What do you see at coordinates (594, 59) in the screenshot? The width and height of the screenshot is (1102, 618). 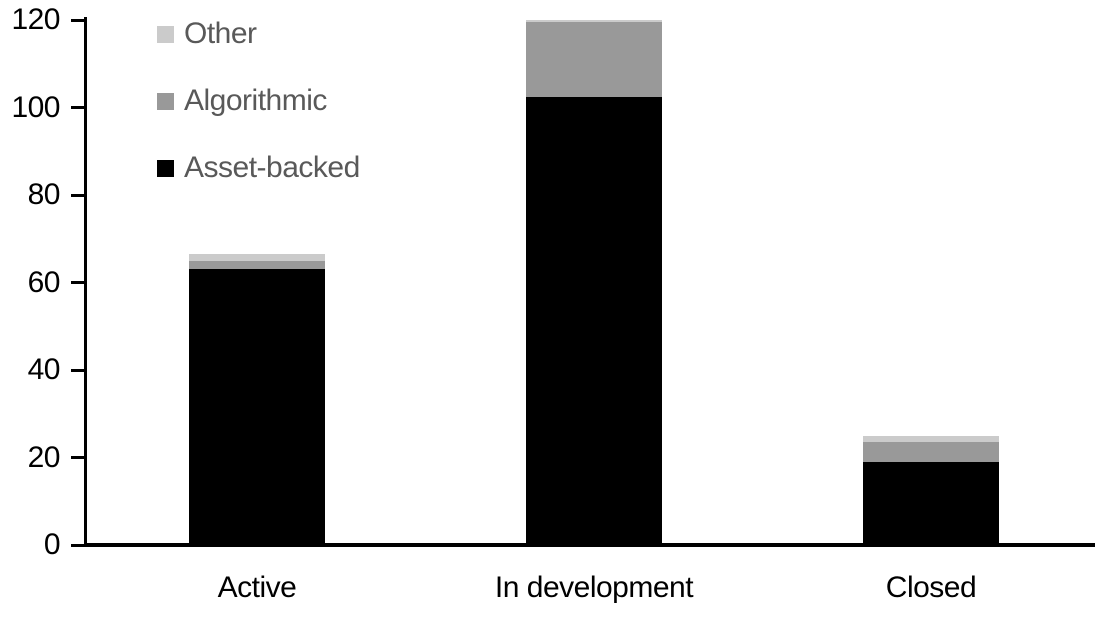 I see `bar-segment-algorithmic-in-development` at bounding box center [594, 59].